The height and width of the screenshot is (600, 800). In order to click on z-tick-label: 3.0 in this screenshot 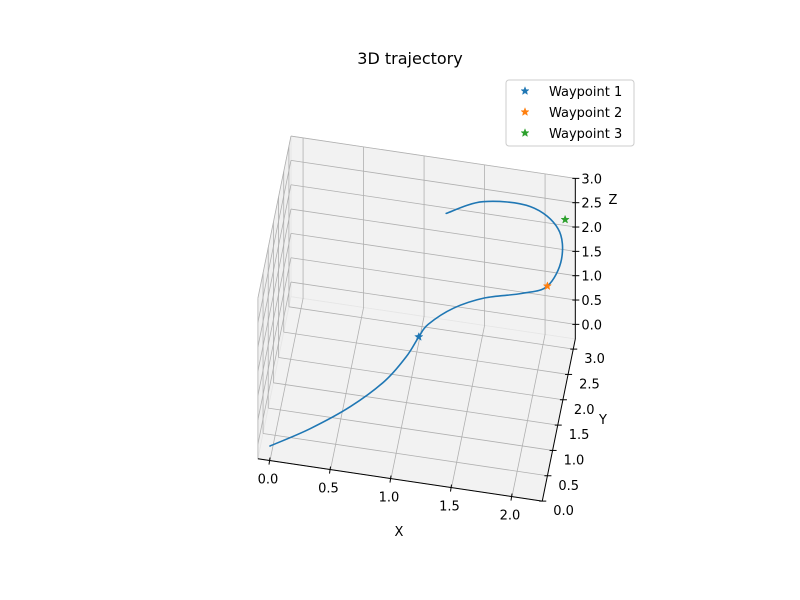, I will do `click(591, 179)`.